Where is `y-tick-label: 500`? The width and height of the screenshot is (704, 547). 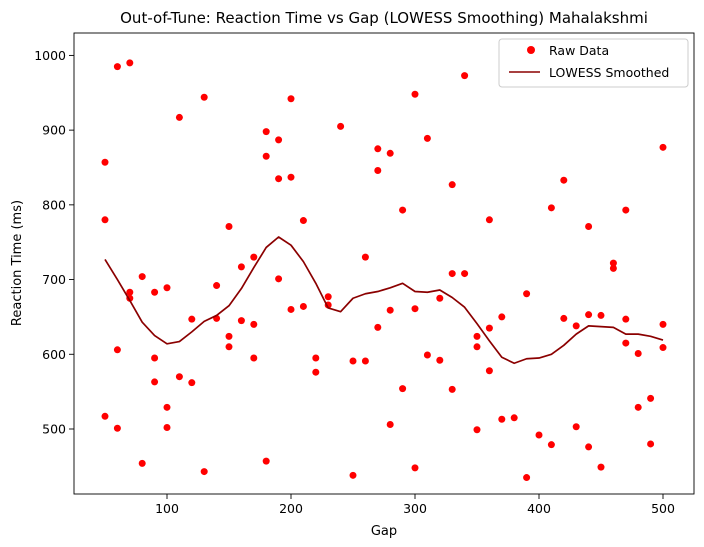
y-tick-label: 500 is located at coordinates (54, 428).